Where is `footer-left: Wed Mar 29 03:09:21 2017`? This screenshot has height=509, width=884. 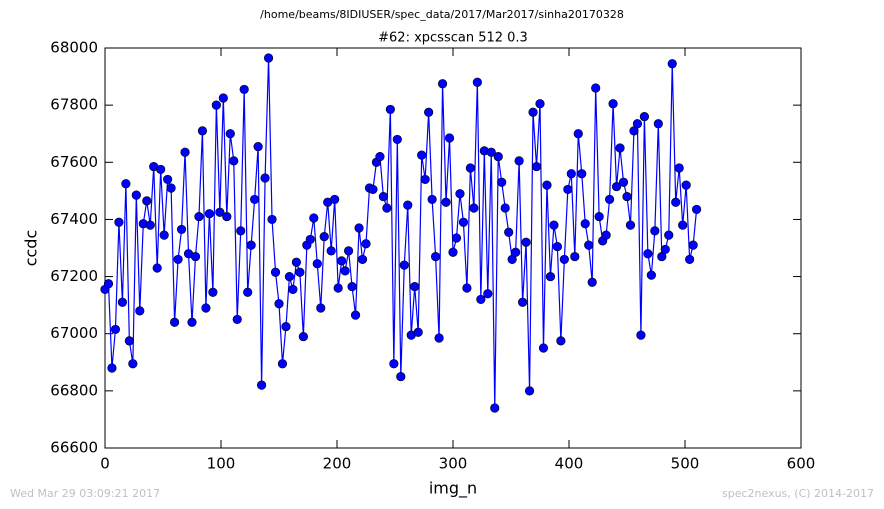 footer-left: Wed Mar 29 03:09:21 2017 is located at coordinates (85, 493).